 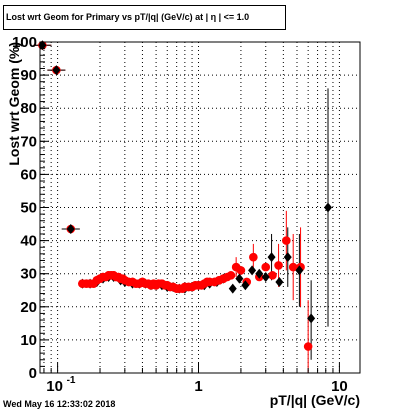 I want to click on x-tick-label: 1, so click(x=198, y=386).